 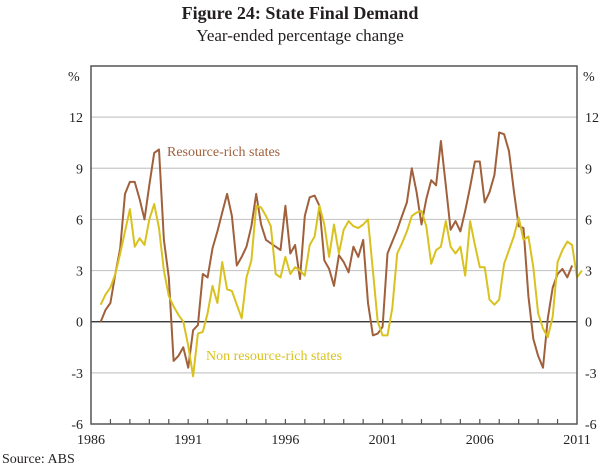 What do you see at coordinates (77, 374) in the screenshot?
I see `y-tick-label-left: -3` at bounding box center [77, 374].